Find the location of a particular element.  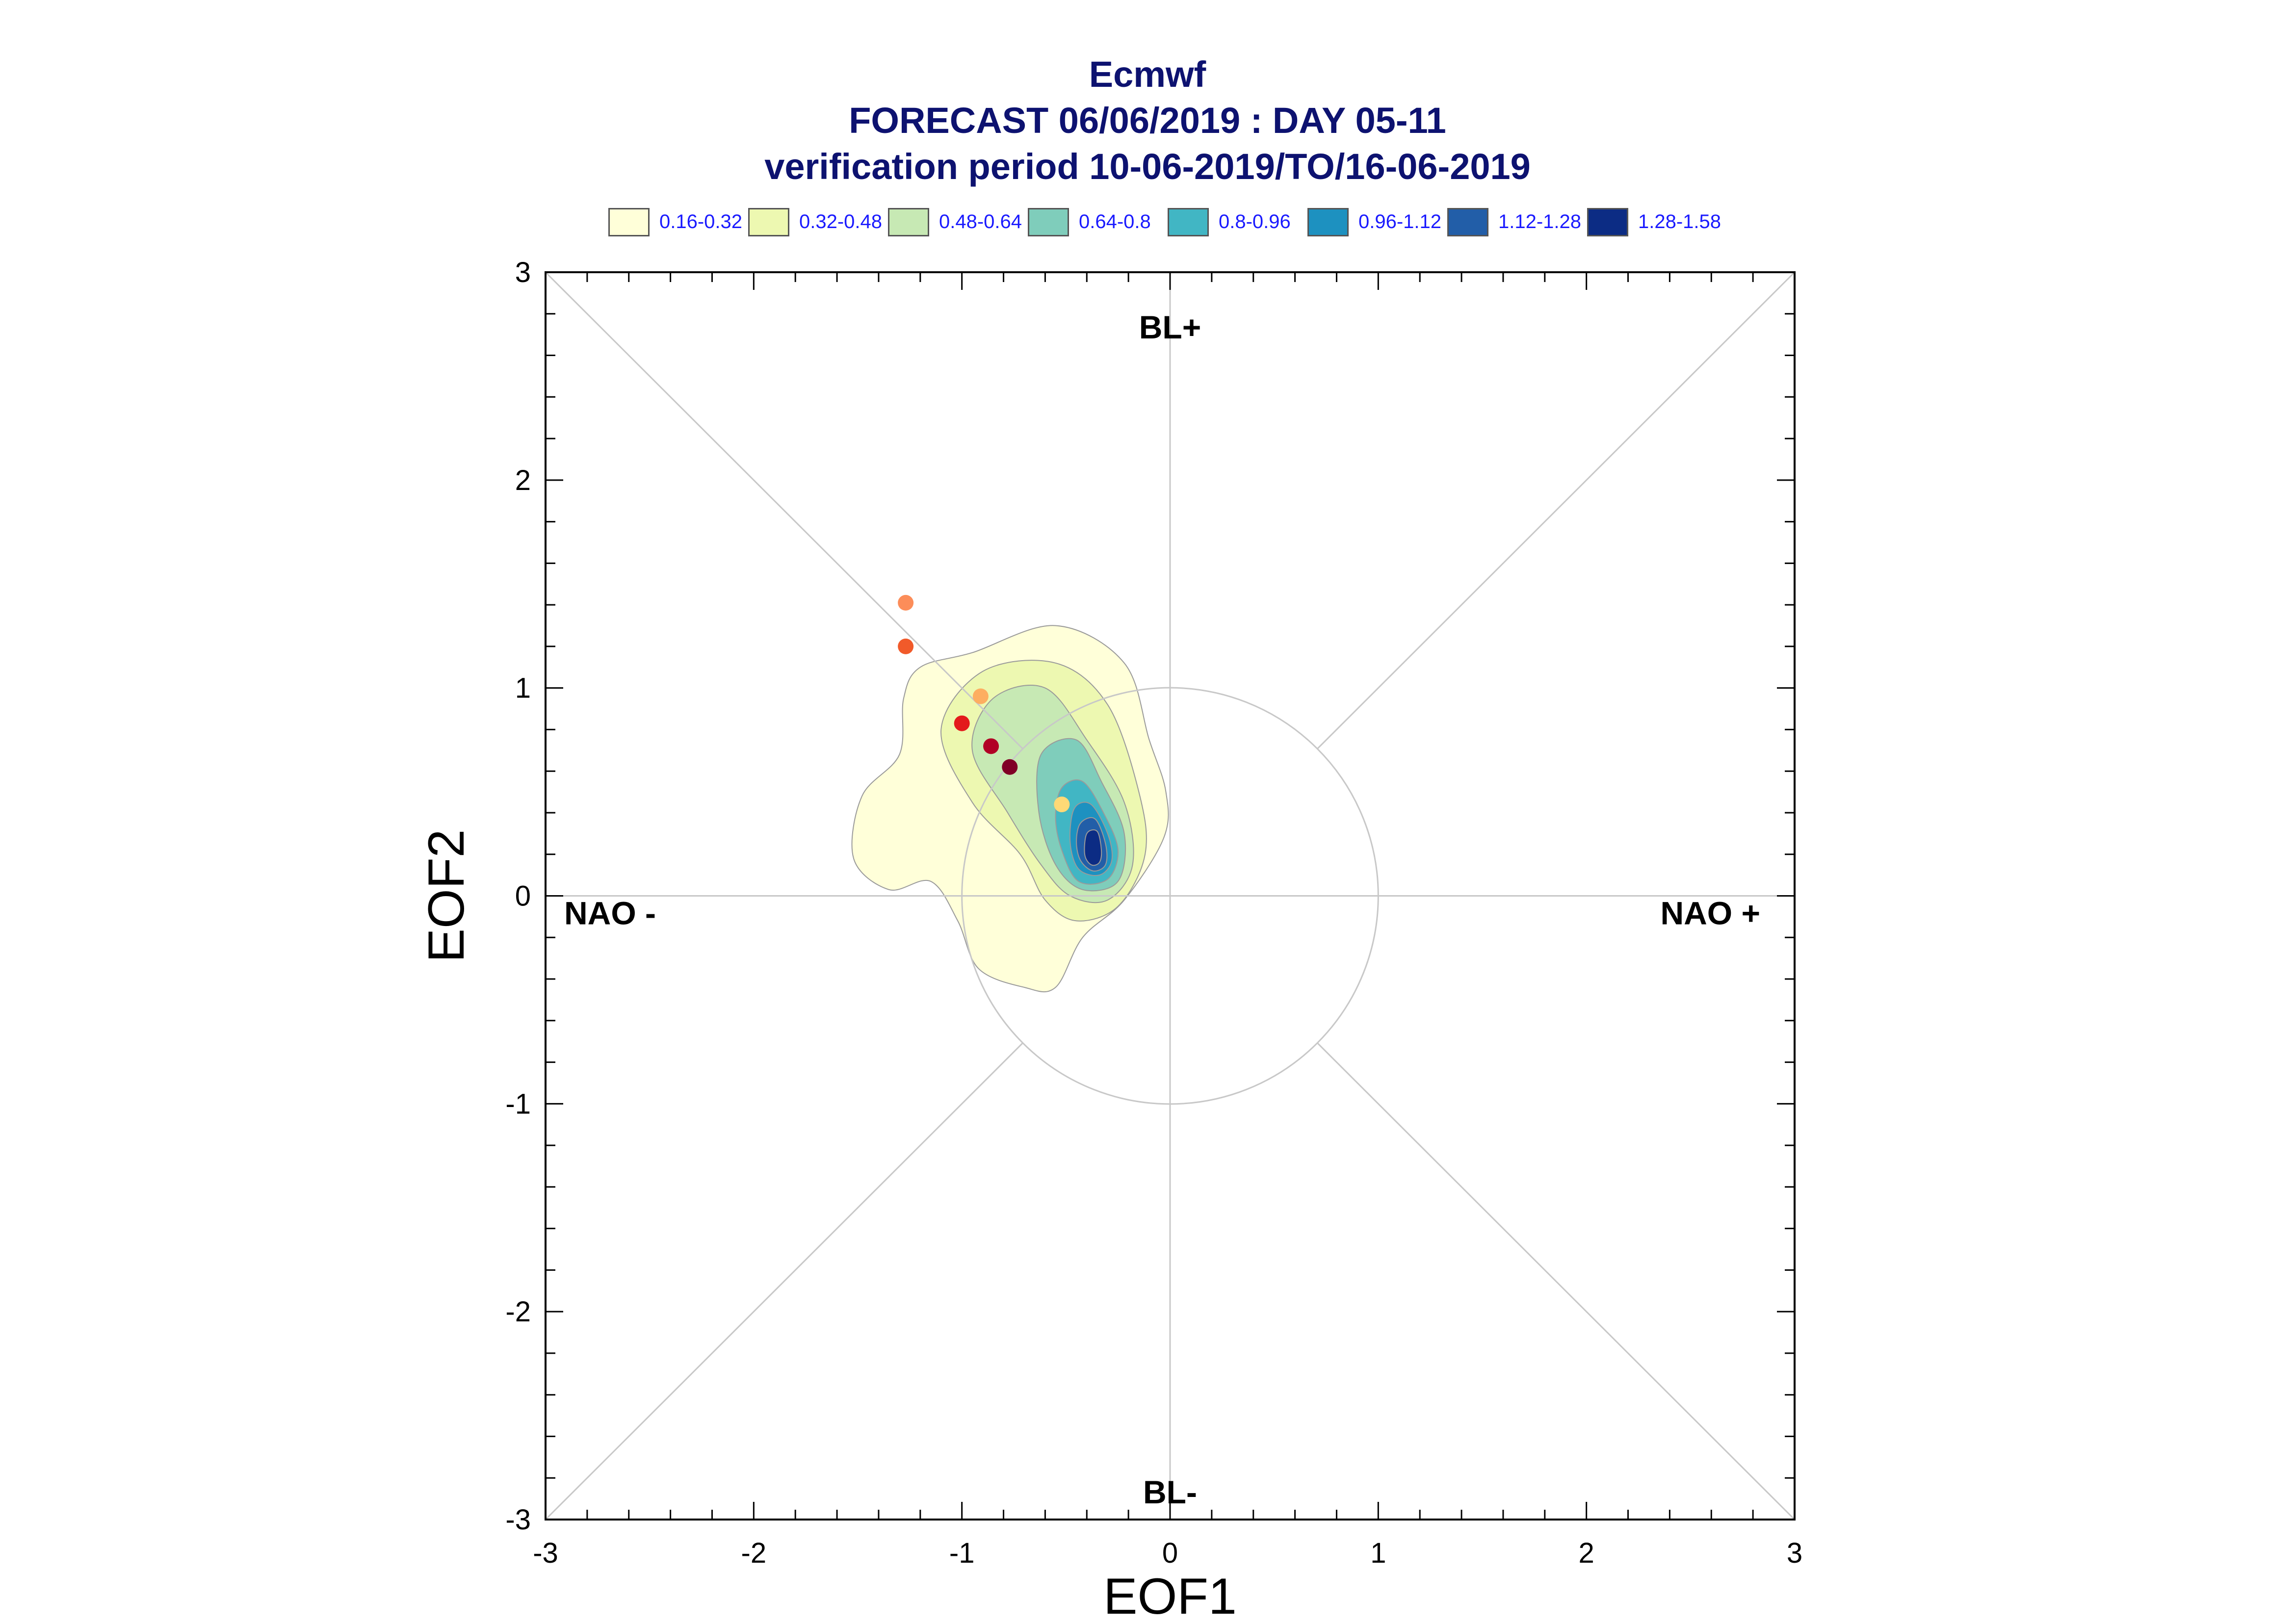

regime-label-right: NAO + is located at coordinates (1710, 913).